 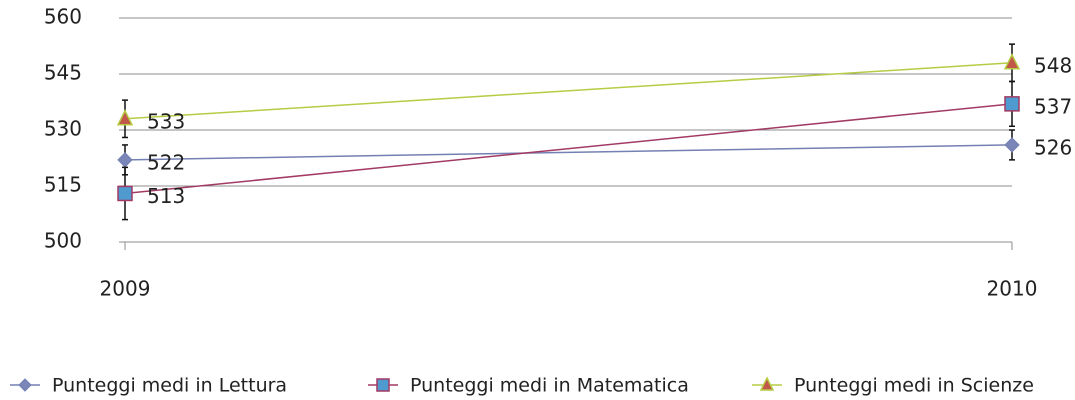 What do you see at coordinates (549, 386) in the screenshot?
I see `legend-label: Punteggi medi in Matematica` at bounding box center [549, 386].